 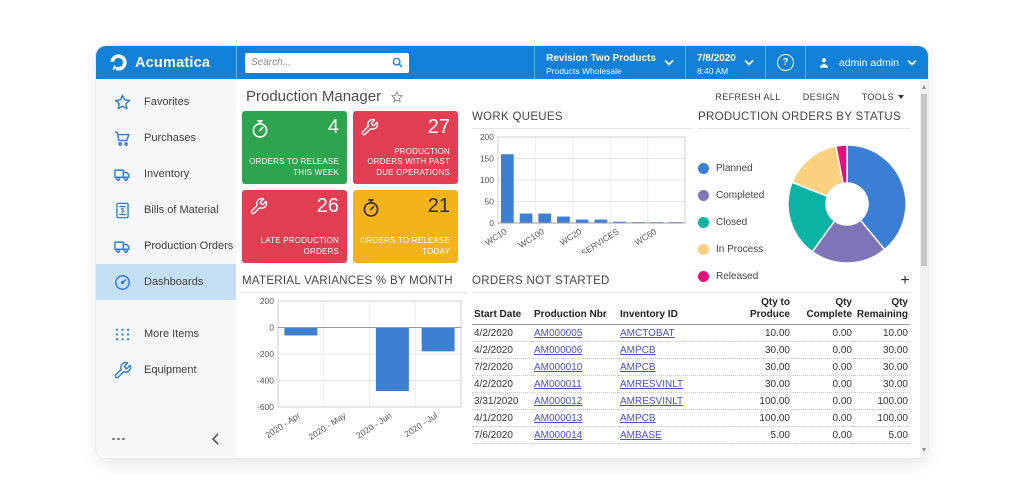 I want to click on sidebar-item-label: Favorites, so click(x=167, y=102).